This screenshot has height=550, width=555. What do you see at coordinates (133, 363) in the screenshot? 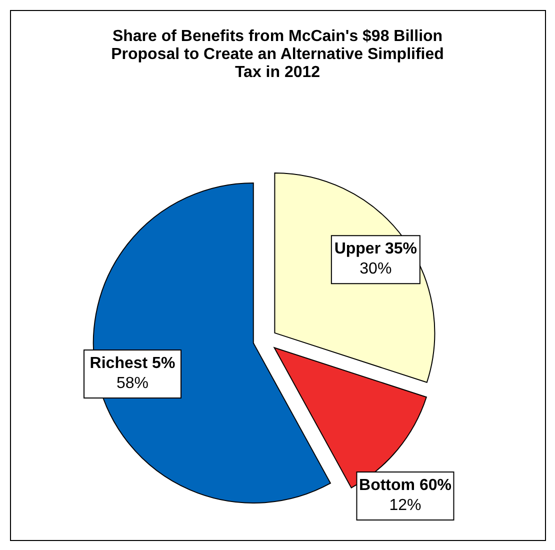
I see `slice-label: Richest 5%` at bounding box center [133, 363].